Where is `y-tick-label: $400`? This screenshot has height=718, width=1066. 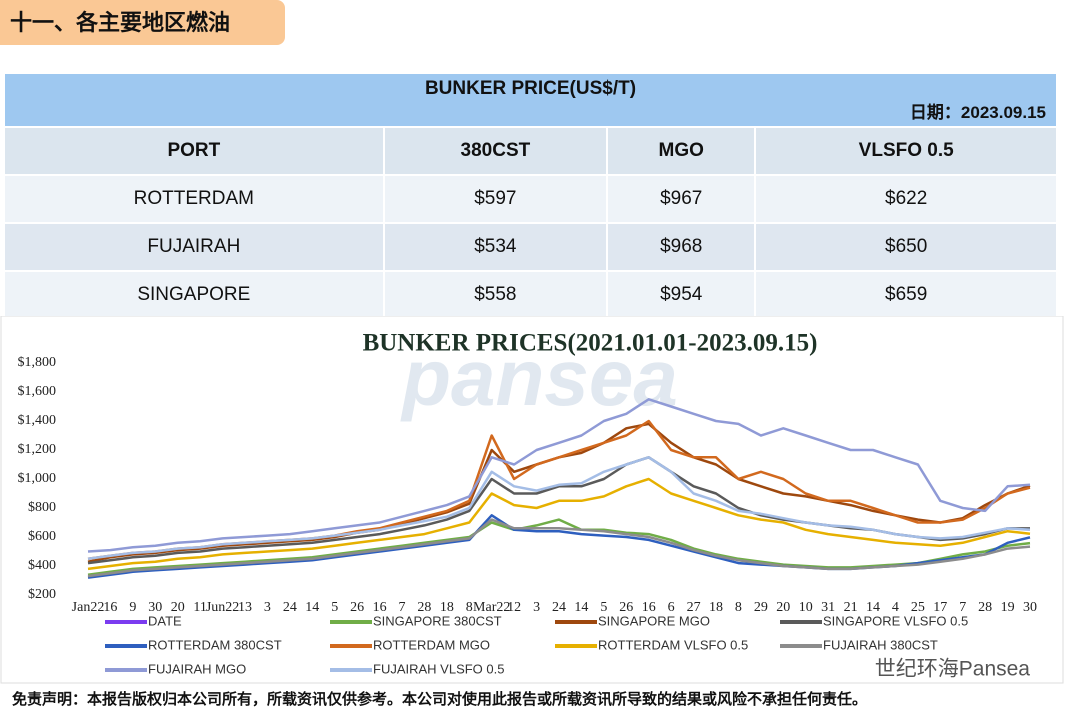
y-tick-label: $400 is located at coordinates (42, 565).